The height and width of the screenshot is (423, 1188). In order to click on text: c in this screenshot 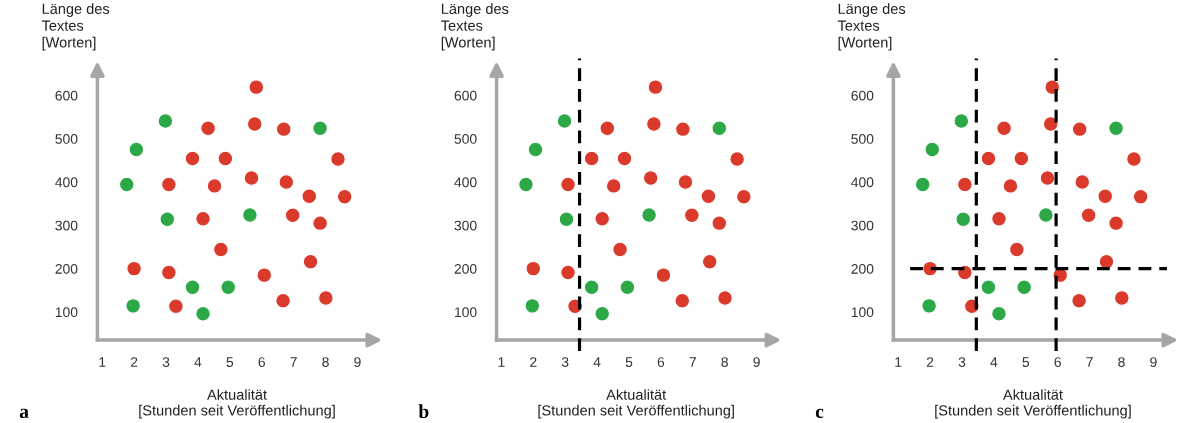, I will do `click(819, 413)`.